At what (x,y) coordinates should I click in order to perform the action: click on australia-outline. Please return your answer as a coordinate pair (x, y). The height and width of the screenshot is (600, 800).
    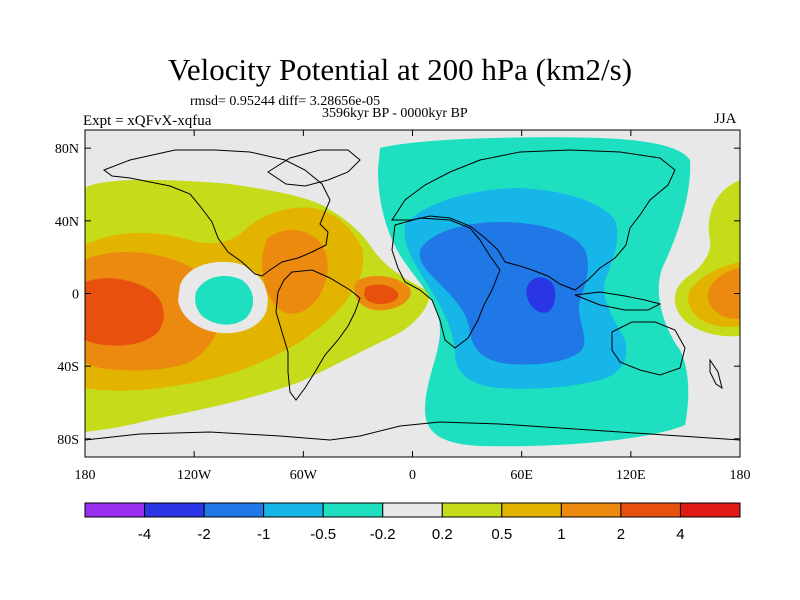
    Looking at the image, I should click on (648, 348).